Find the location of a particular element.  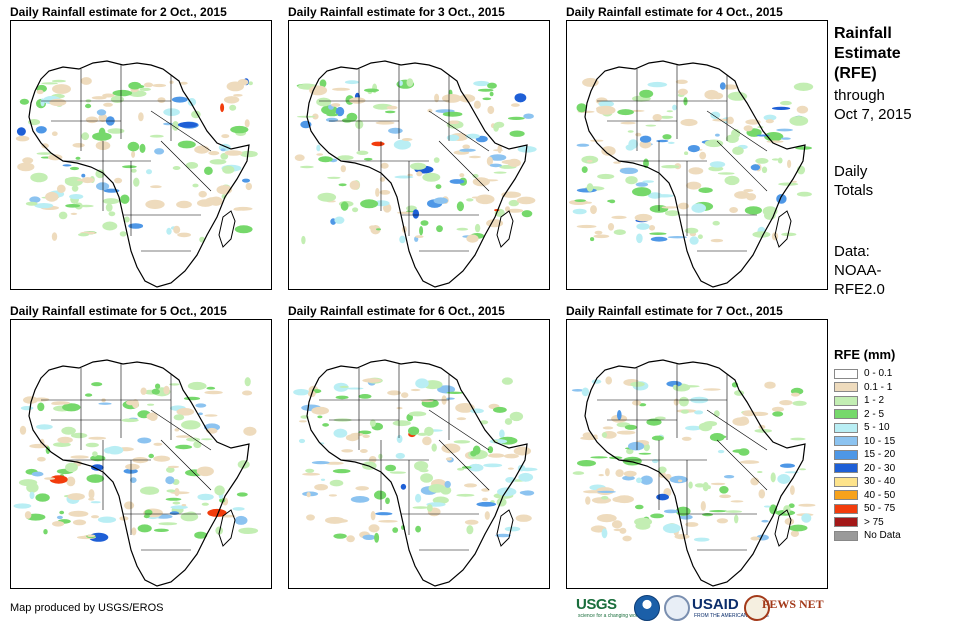

through-label: through is located at coordinates (859, 95).